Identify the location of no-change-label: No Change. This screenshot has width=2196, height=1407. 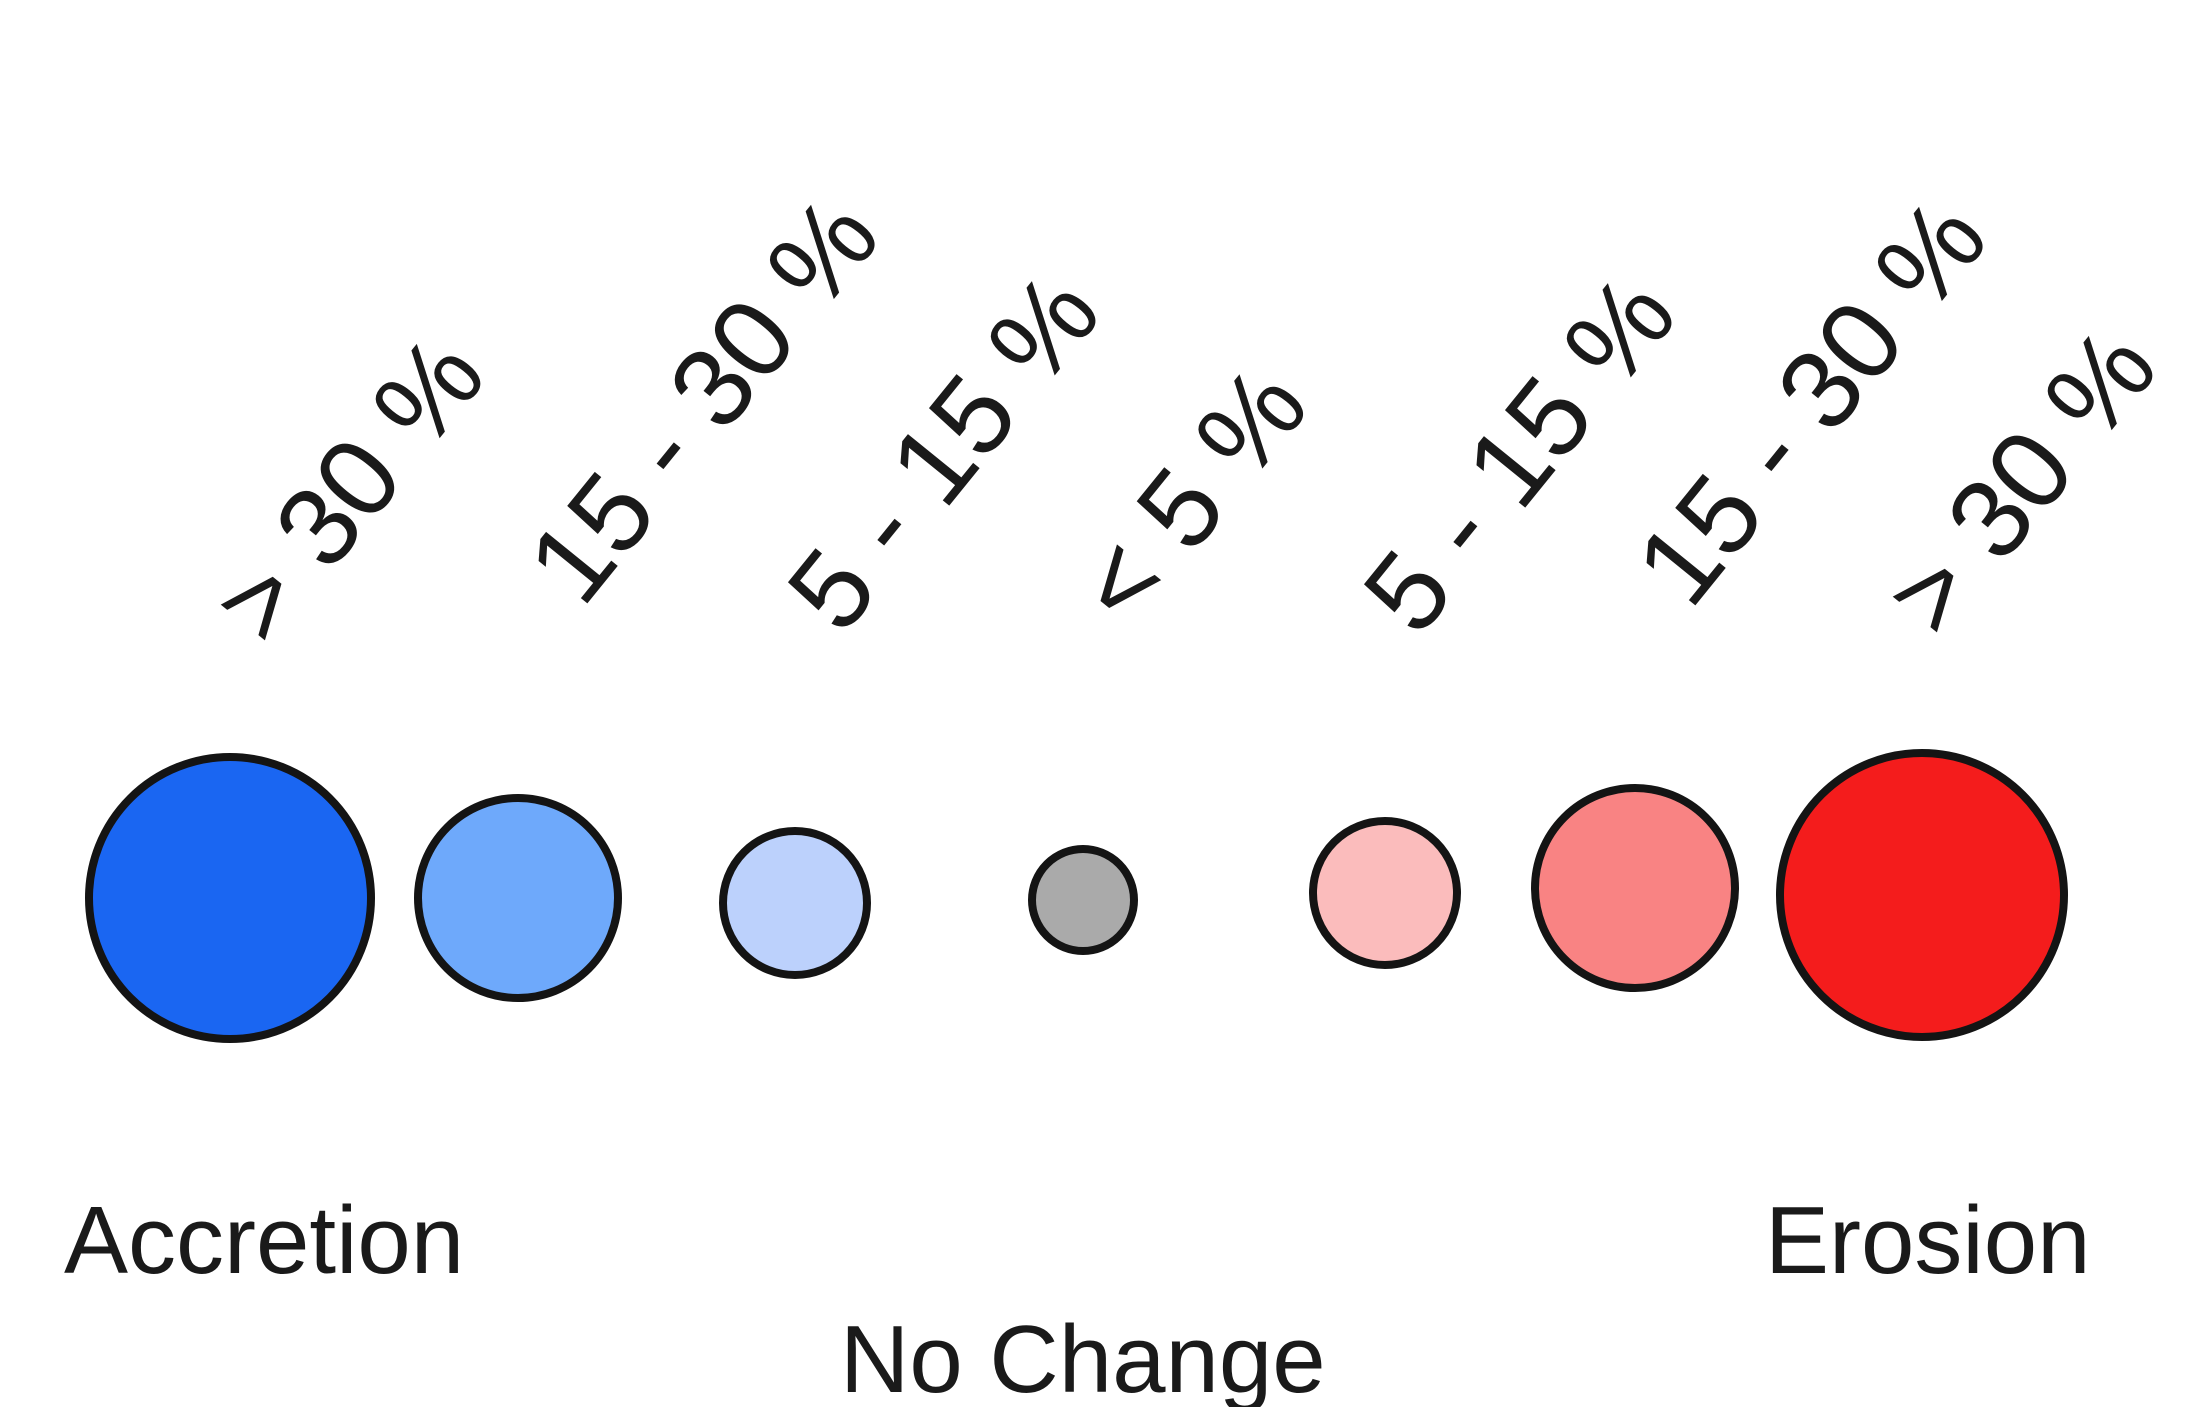
(1083, 1356).